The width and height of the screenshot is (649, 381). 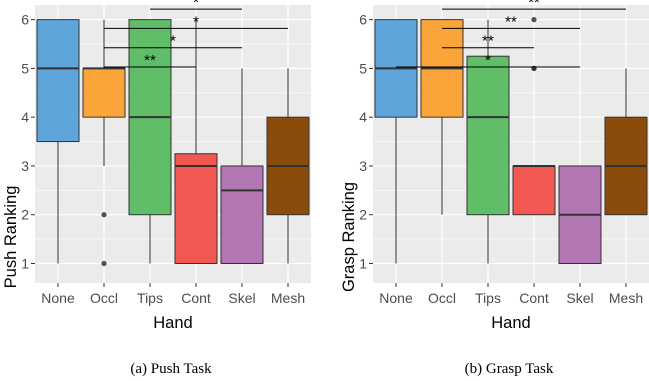 I want to click on panel-caption: (b) Grasp Task, so click(x=509, y=369).